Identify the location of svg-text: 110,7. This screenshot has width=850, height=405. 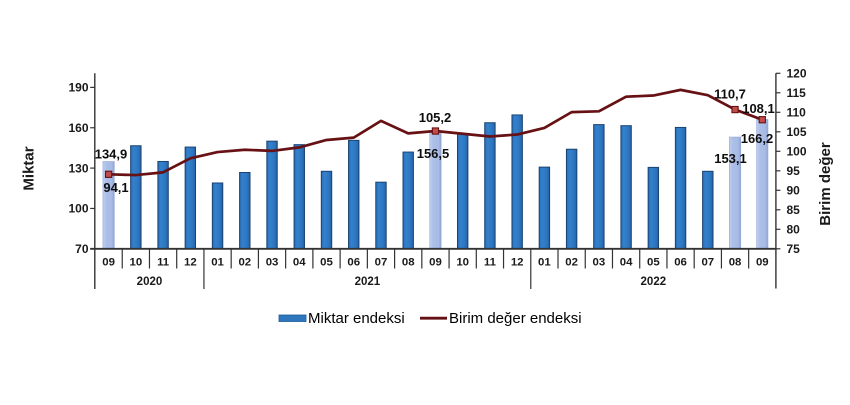
(730, 94).